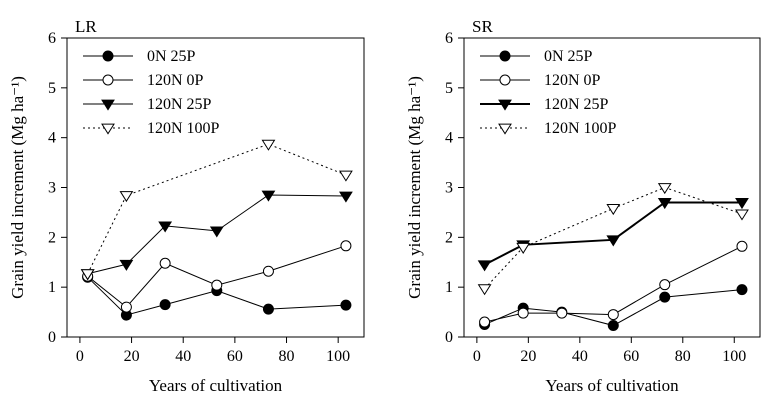 Image resolution: width=766 pixels, height=397 pixels. What do you see at coordinates (482, 26) in the screenshot?
I see `panel-label: SR` at bounding box center [482, 26].